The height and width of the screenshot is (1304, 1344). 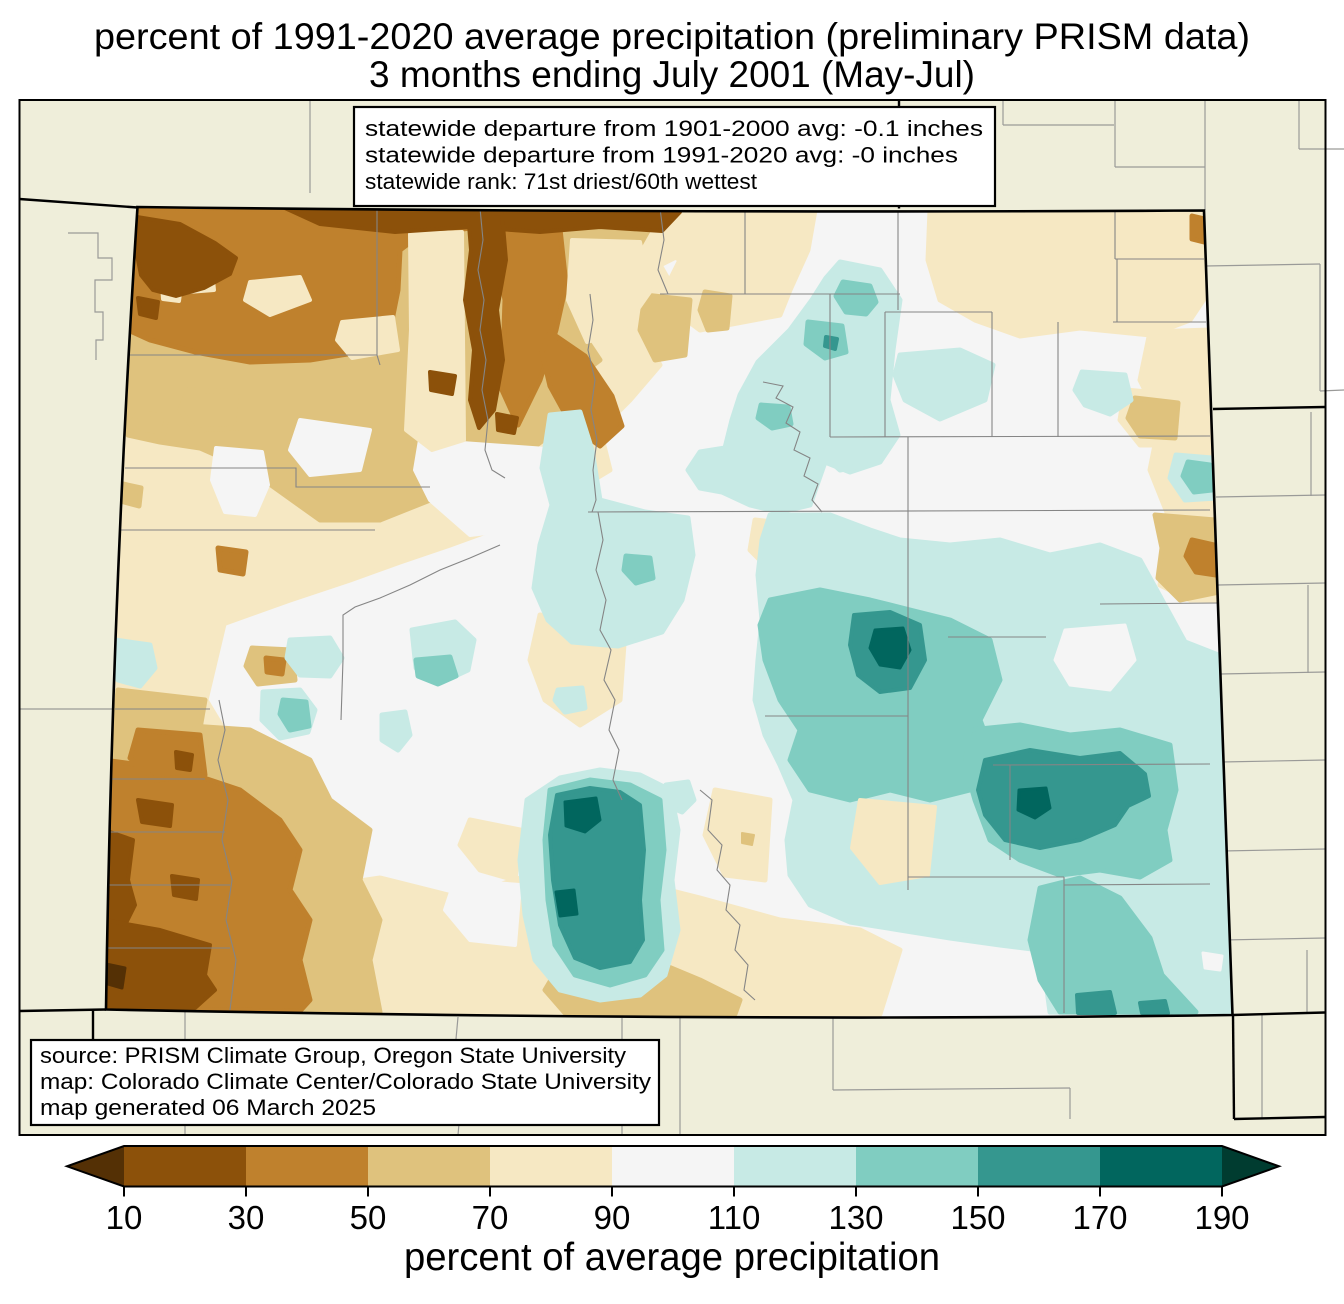 What do you see at coordinates (734, 1217) in the screenshot?
I see `svg-text: 110` at bounding box center [734, 1217].